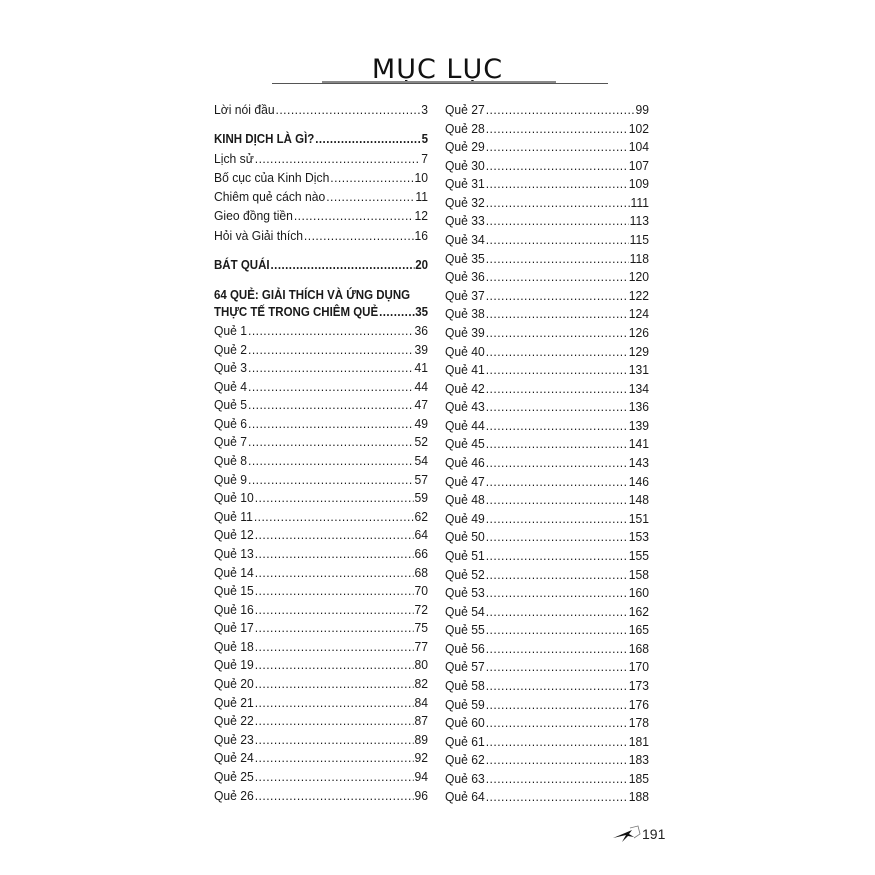 The width and height of the screenshot is (875, 875). Describe the element at coordinates (321, 349) in the screenshot. I see `toc-entry: Quẻ 2 39` at that location.